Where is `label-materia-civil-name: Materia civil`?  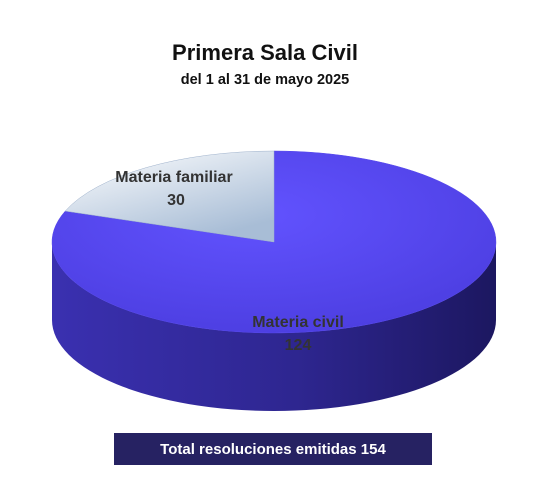 label-materia-civil-name: Materia civil is located at coordinates (298, 322).